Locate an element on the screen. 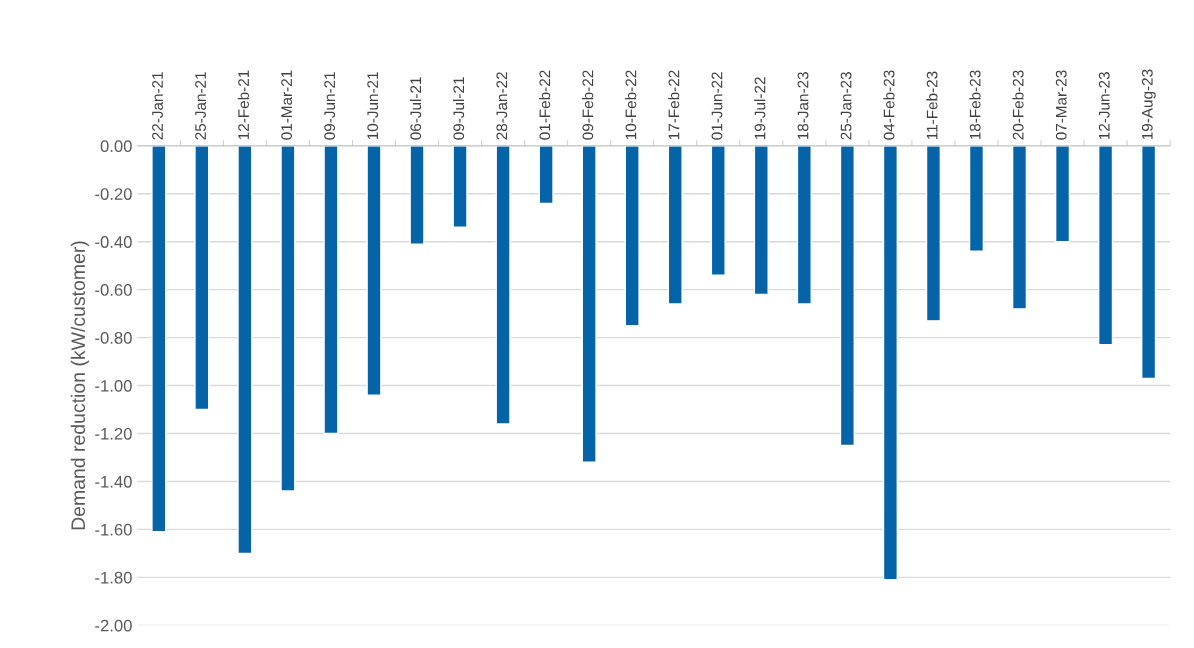 This screenshot has width=1194, height=648. y-tick-label: -1.20 is located at coordinates (113, 433).